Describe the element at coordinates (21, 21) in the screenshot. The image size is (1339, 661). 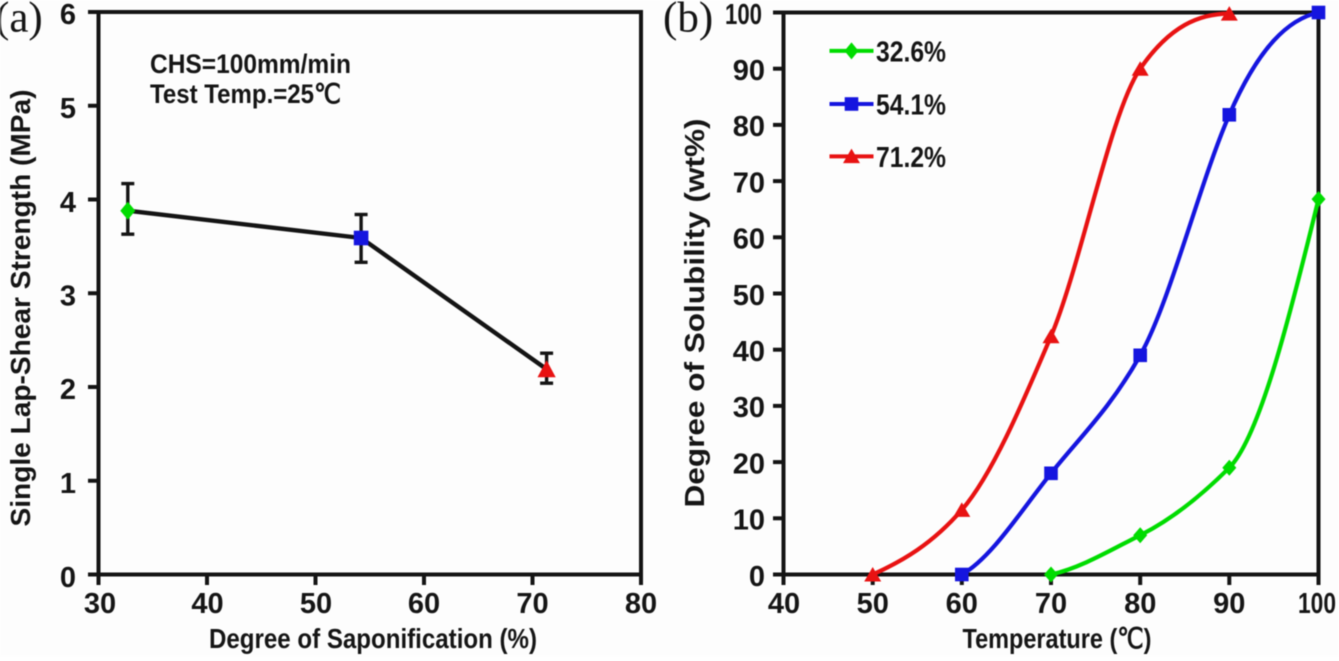
I see `svg-text: (a)` at that location.